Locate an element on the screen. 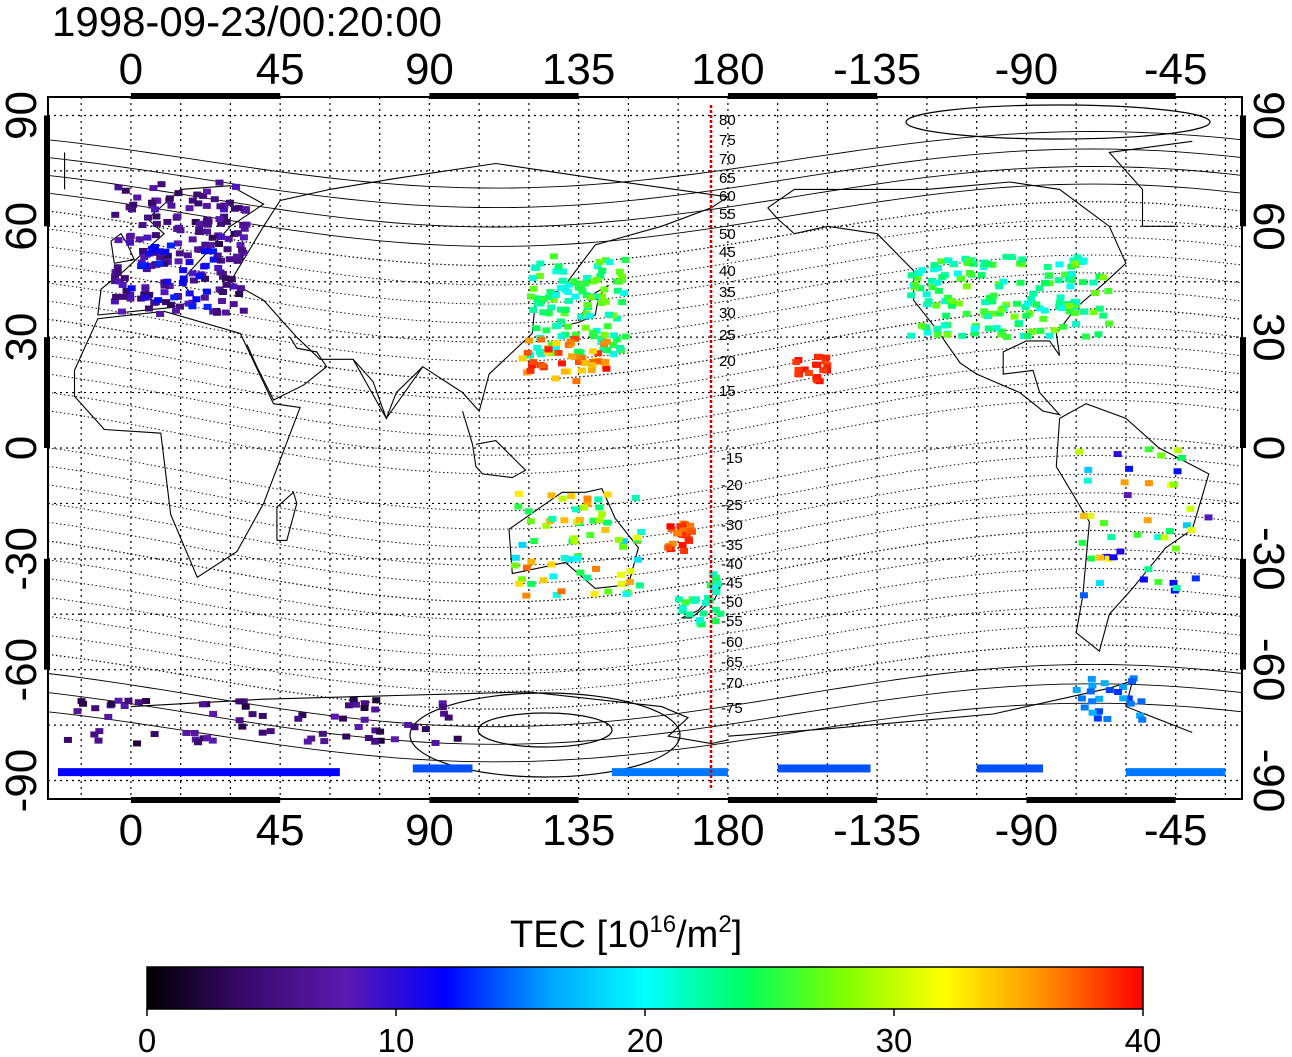  right-latitude-label: -90 is located at coordinates (1268, 781).